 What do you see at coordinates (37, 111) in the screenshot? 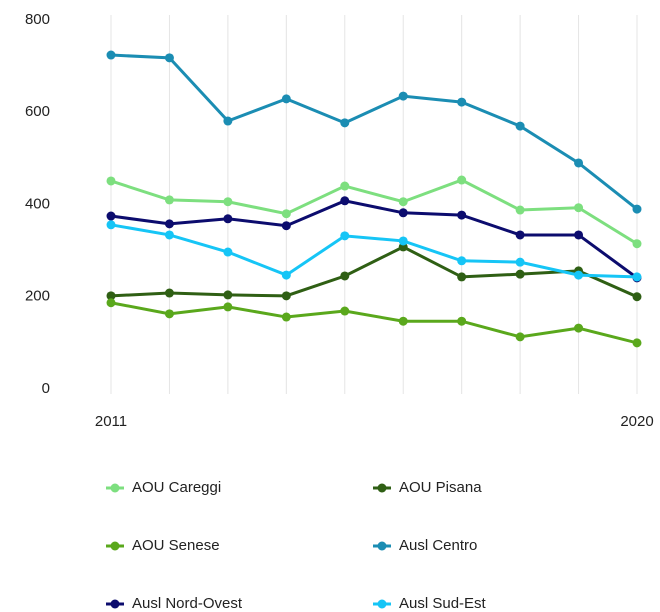
I see `y-tick-label: 600` at bounding box center [37, 111].